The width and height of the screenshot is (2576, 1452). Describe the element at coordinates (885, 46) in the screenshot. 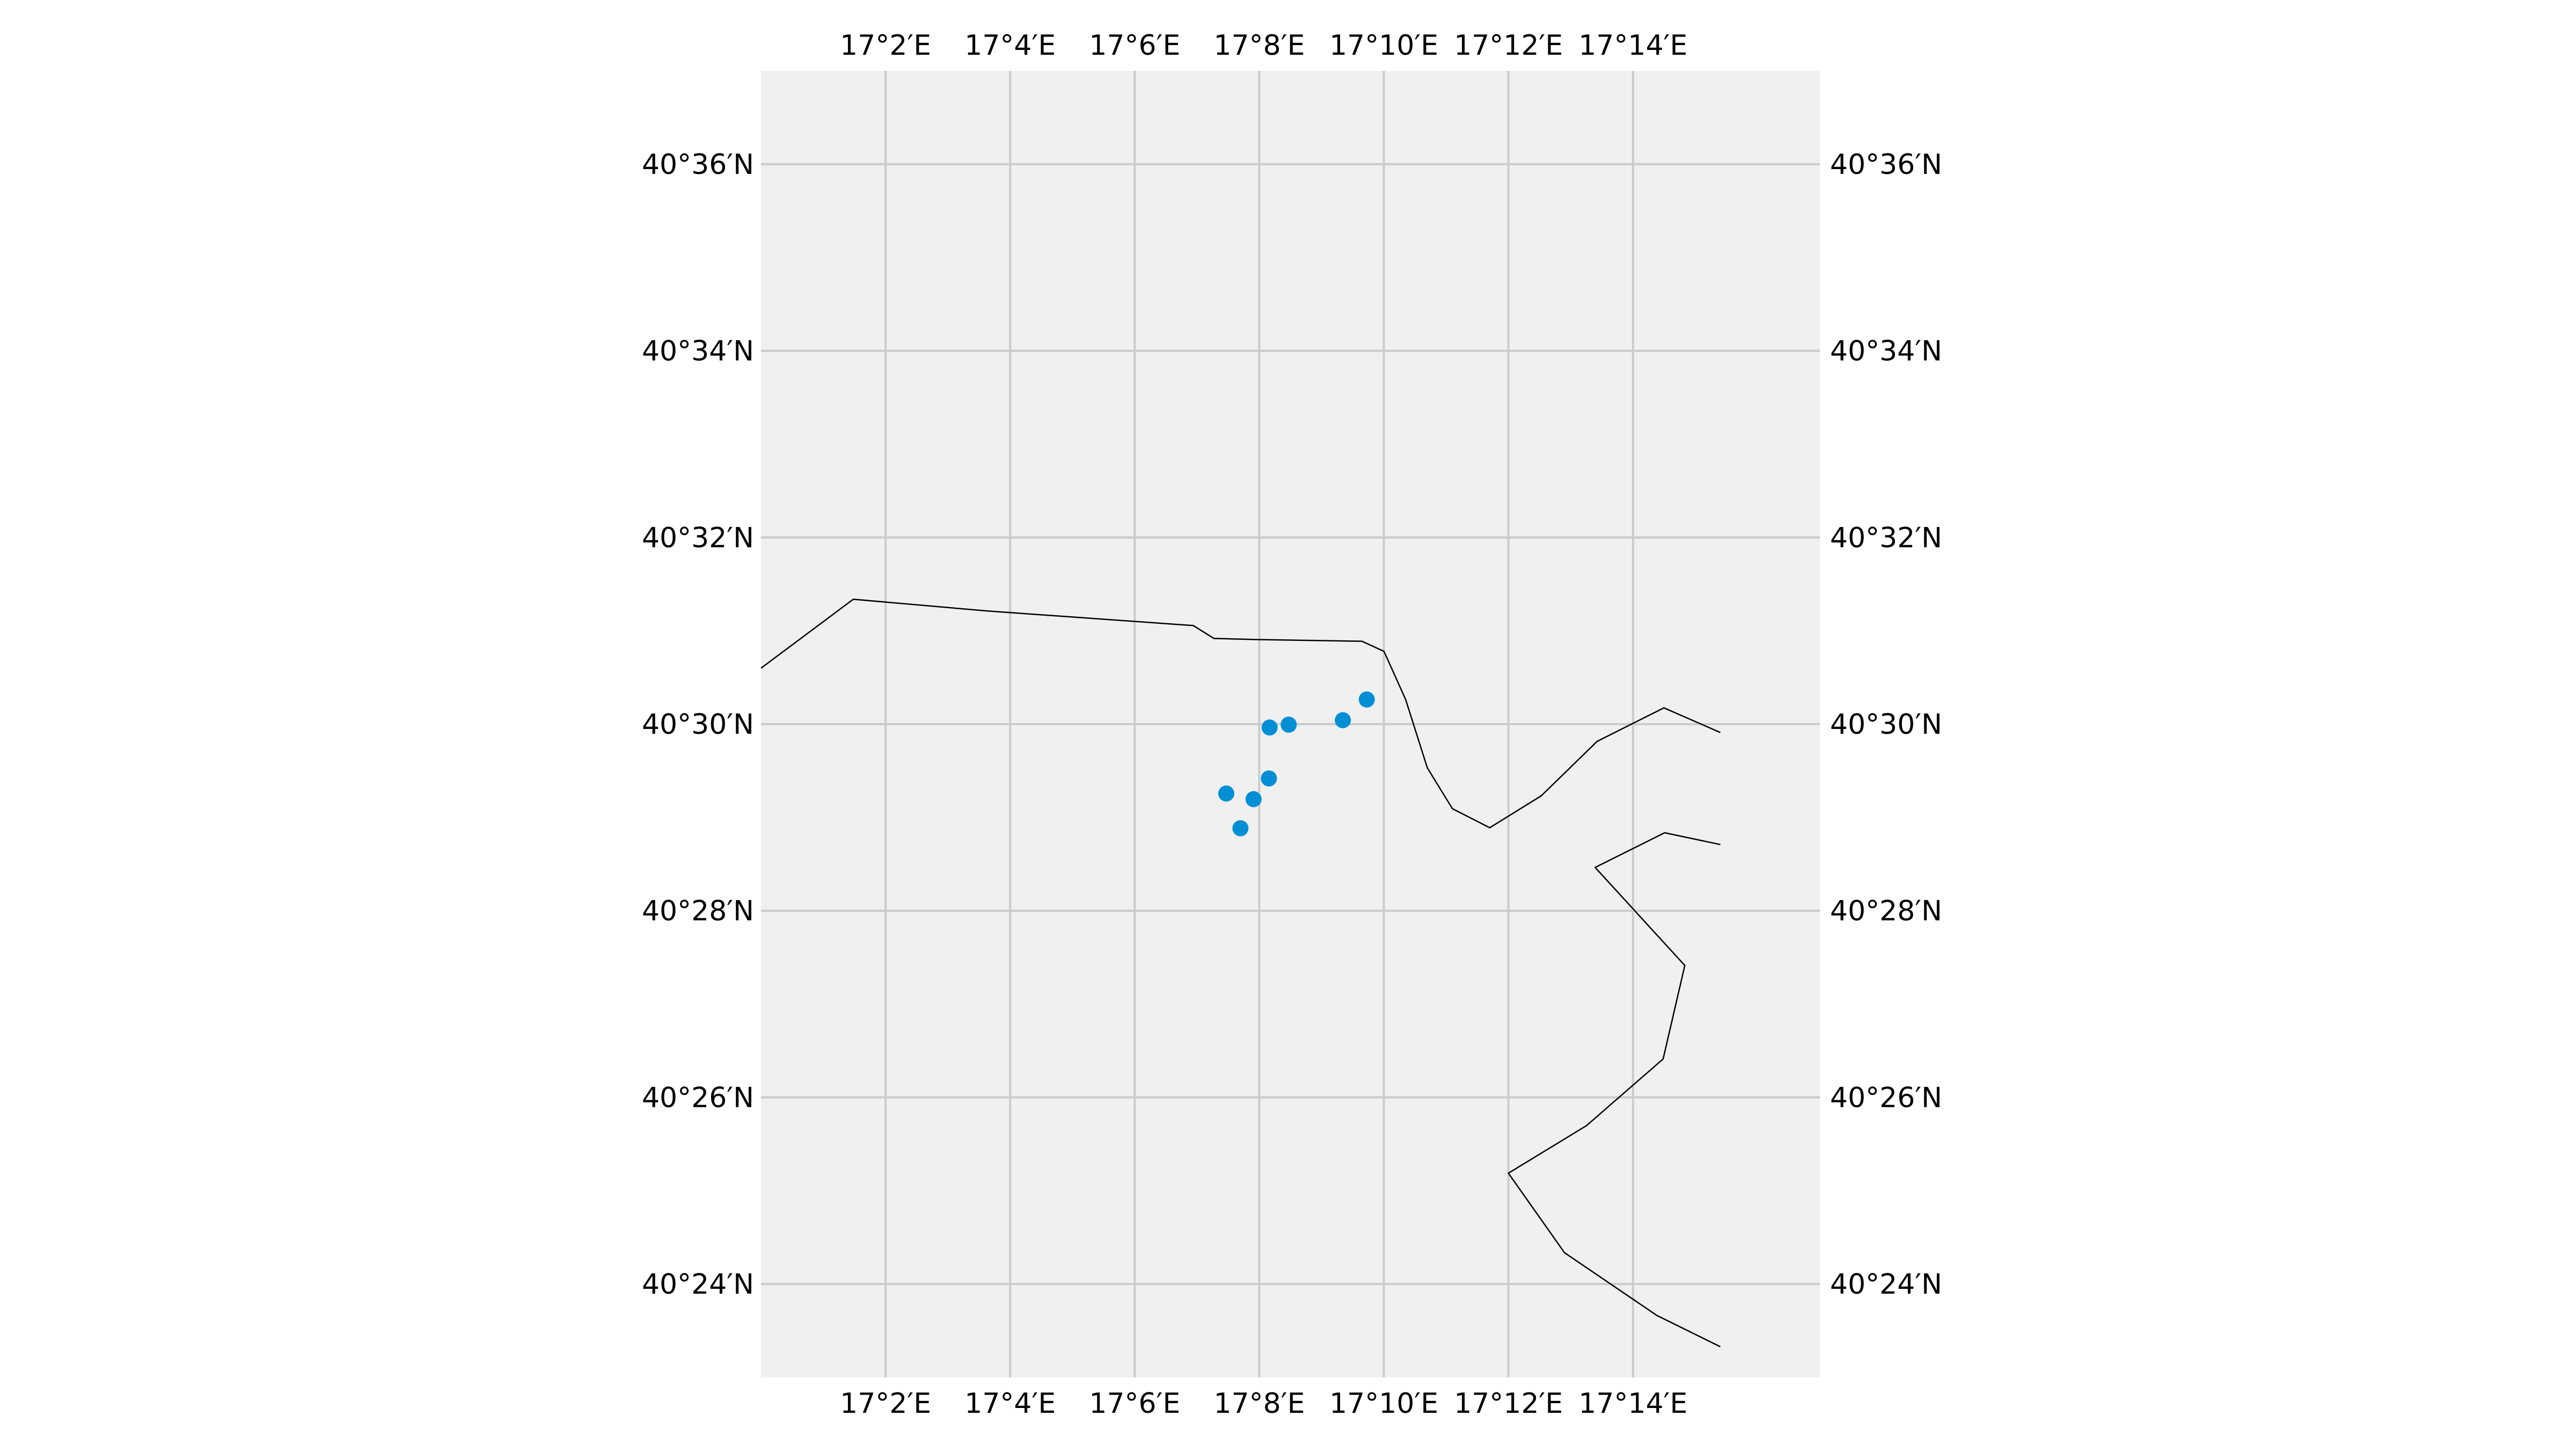

I see `top-longitude-label: 17°2′E` at that location.